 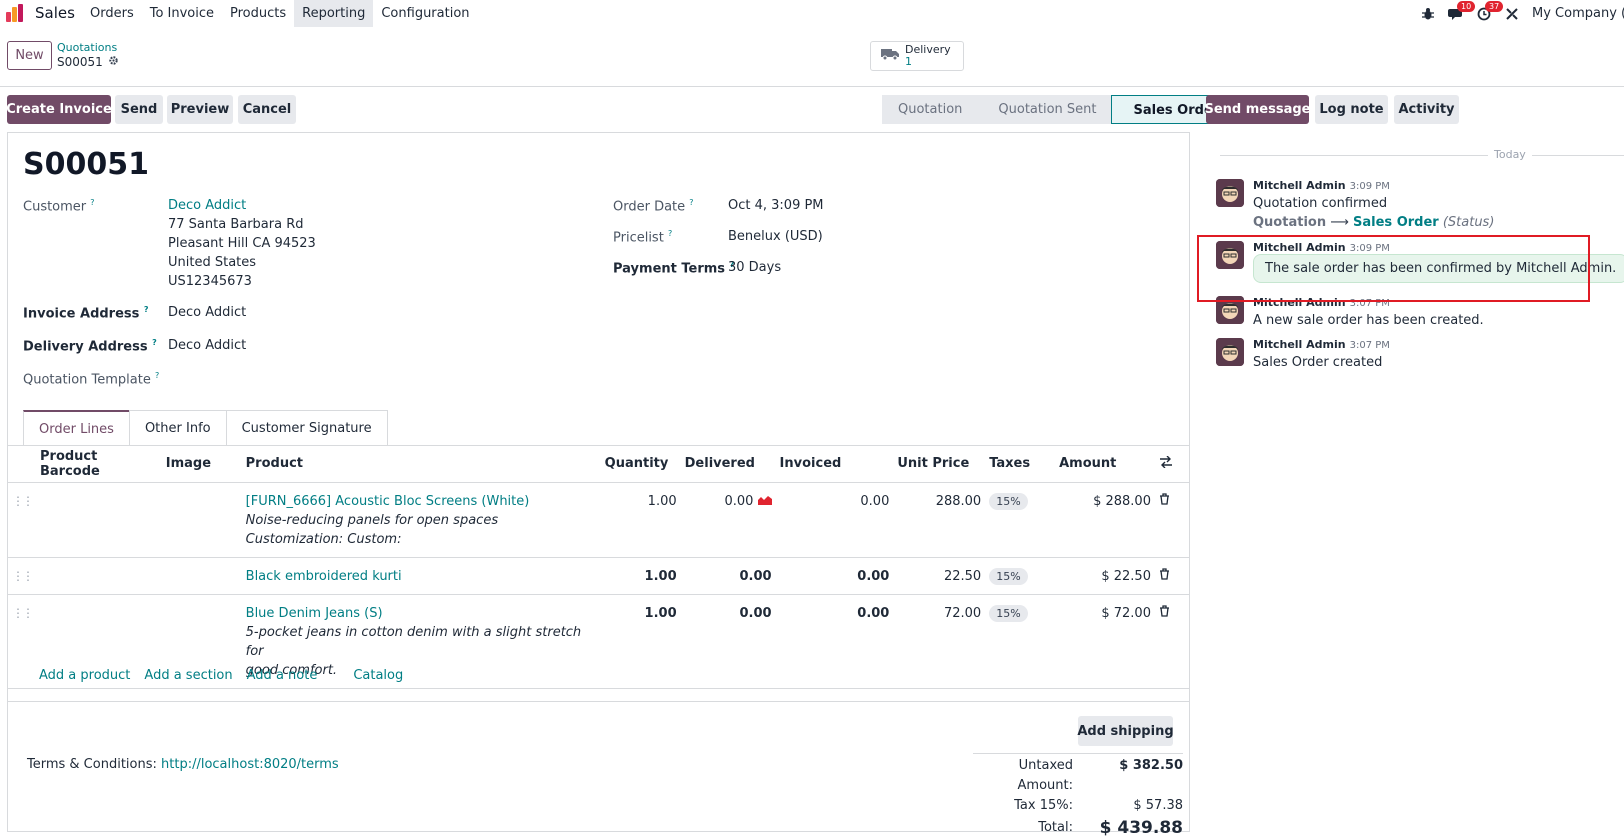 I want to click on send-message-button: Send message, so click(x=1258, y=109).